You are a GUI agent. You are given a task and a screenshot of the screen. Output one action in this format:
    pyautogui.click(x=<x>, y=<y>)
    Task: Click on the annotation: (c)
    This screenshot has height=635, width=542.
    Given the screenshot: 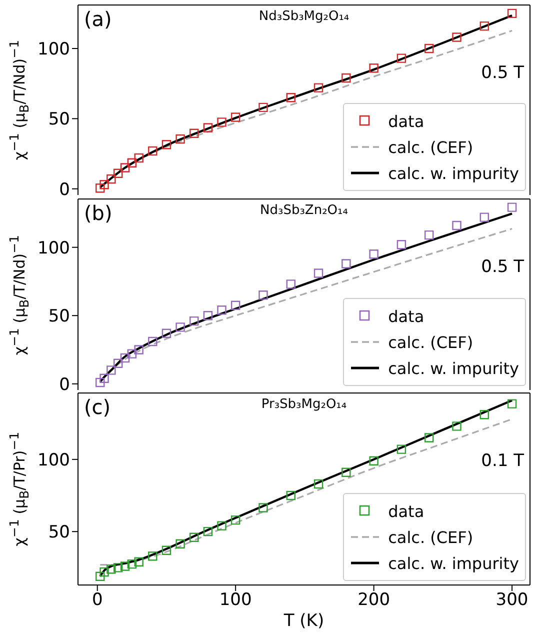 What is the action you would take?
    pyautogui.click(x=97, y=407)
    